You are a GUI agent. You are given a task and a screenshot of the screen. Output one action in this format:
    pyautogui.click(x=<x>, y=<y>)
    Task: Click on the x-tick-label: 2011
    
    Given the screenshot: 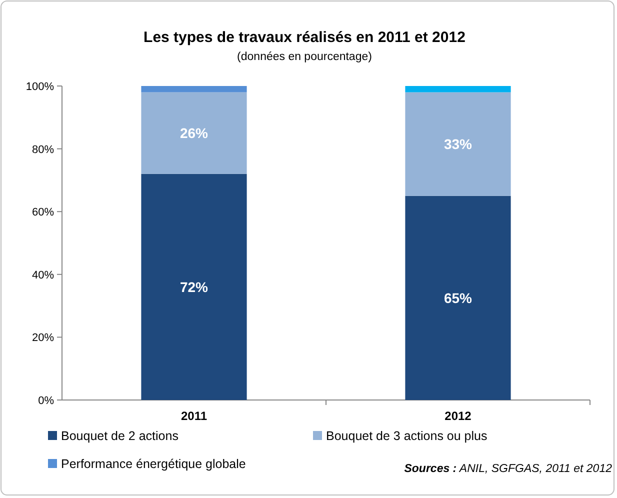 What is the action you would take?
    pyautogui.click(x=194, y=416)
    